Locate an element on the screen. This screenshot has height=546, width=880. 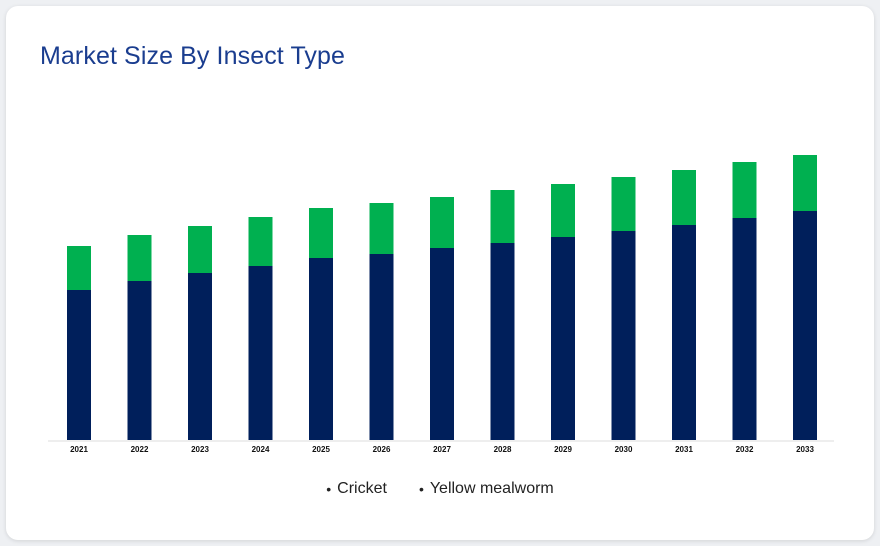
chart-title: Market Size By Insect Type is located at coordinates (193, 56).